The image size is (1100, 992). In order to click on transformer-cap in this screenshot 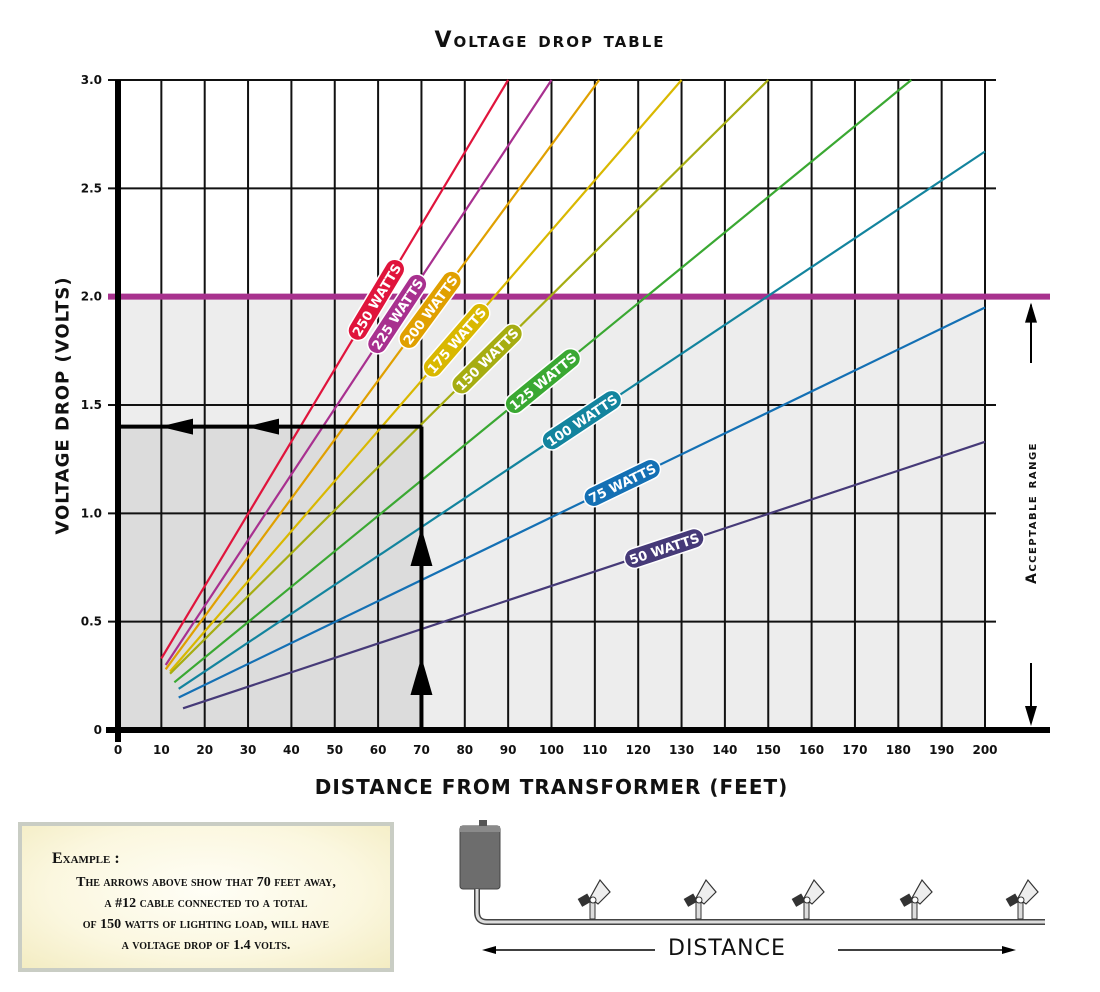, I will do `click(483, 823)`.